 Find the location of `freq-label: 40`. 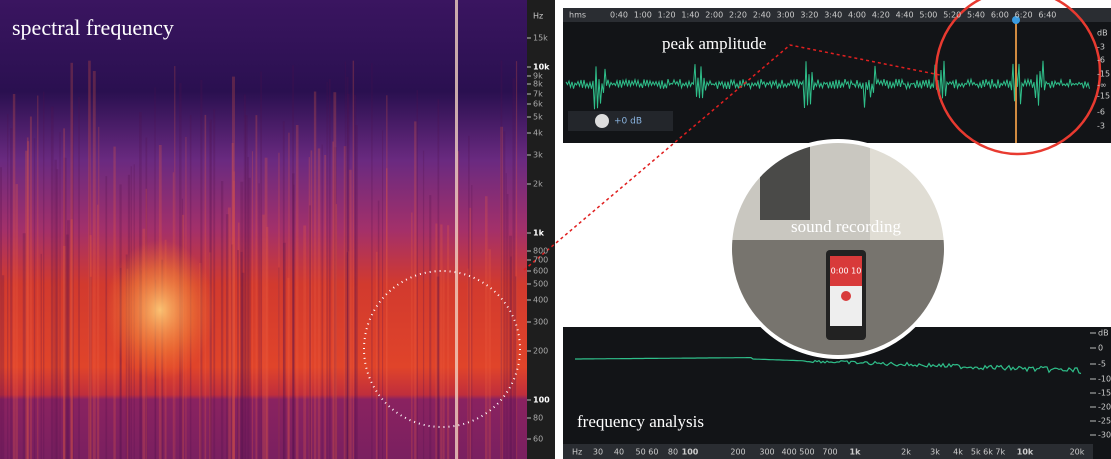

freq-label: 40 is located at coordinates (619, 452).